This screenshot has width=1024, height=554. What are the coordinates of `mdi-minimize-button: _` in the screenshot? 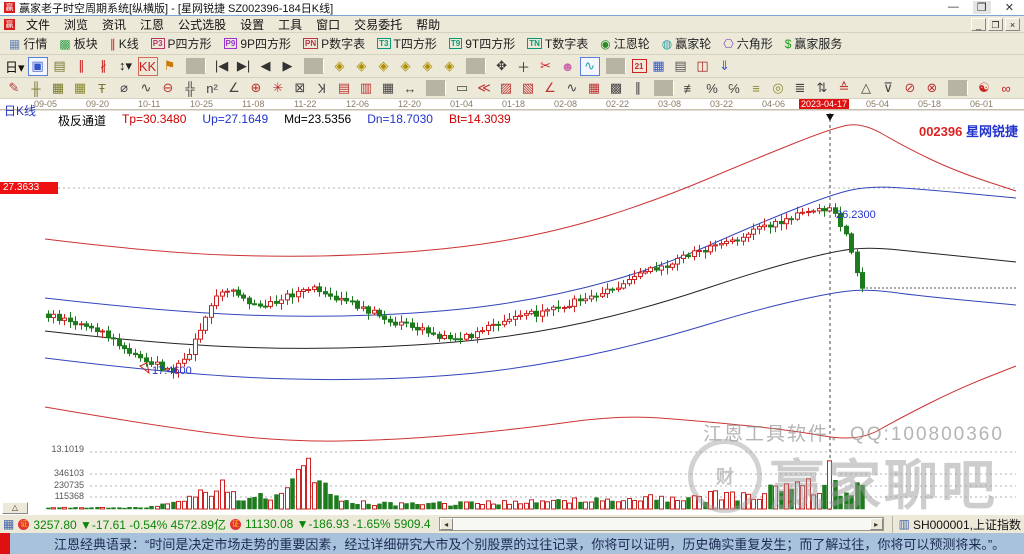 It's located at (978, 24).